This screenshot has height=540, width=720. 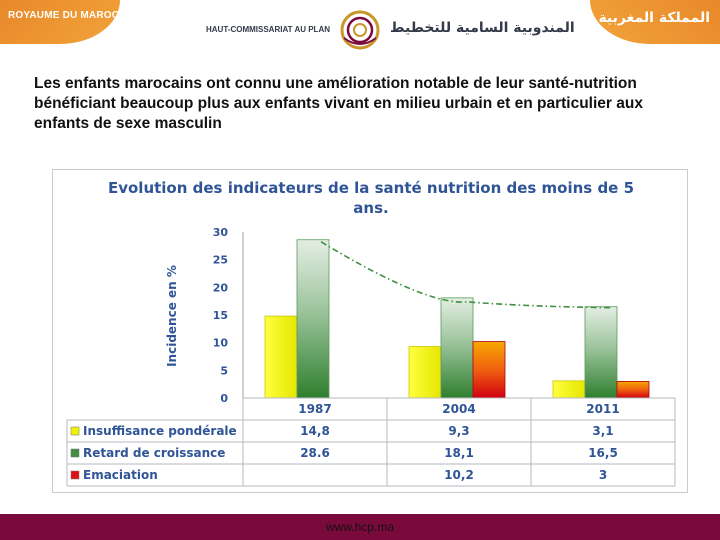 I want to click on chart-title-line2: ans., so click(x=370, y=208).